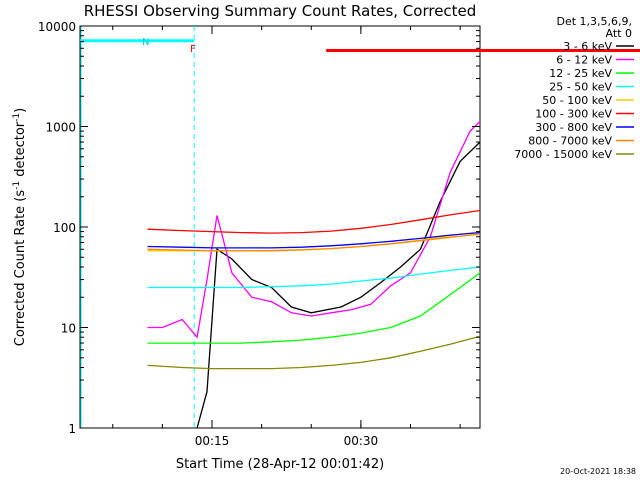 Image resolution: width=640 pixels, height=480 pixels. Describe the element at coordinates (280, 464) in the screenshot. I see `x-axis-label: Start Time (28-Apr-12 00:01:42)` at that location.